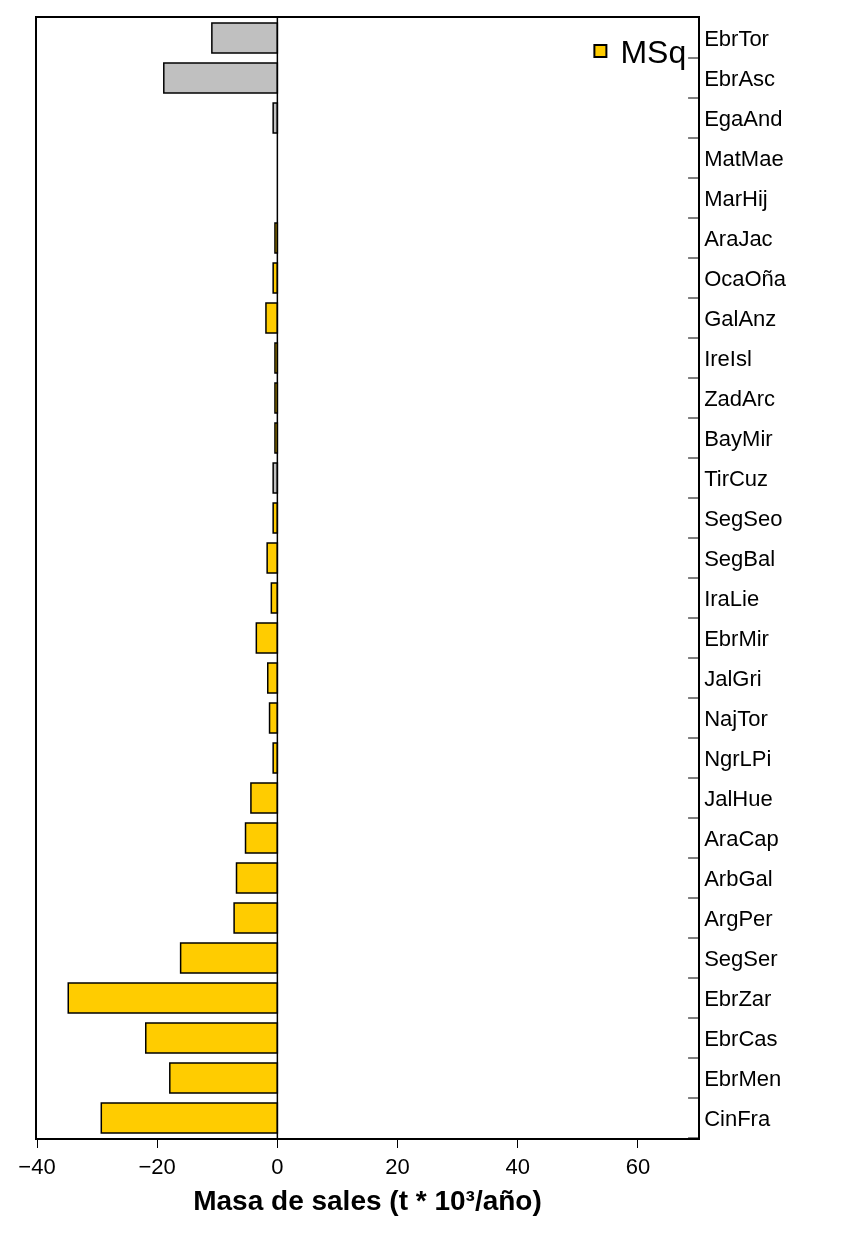  Describe the element at coordinates (638, 1167) in the screenshot. I see `x-tick-label: 60` at that location.